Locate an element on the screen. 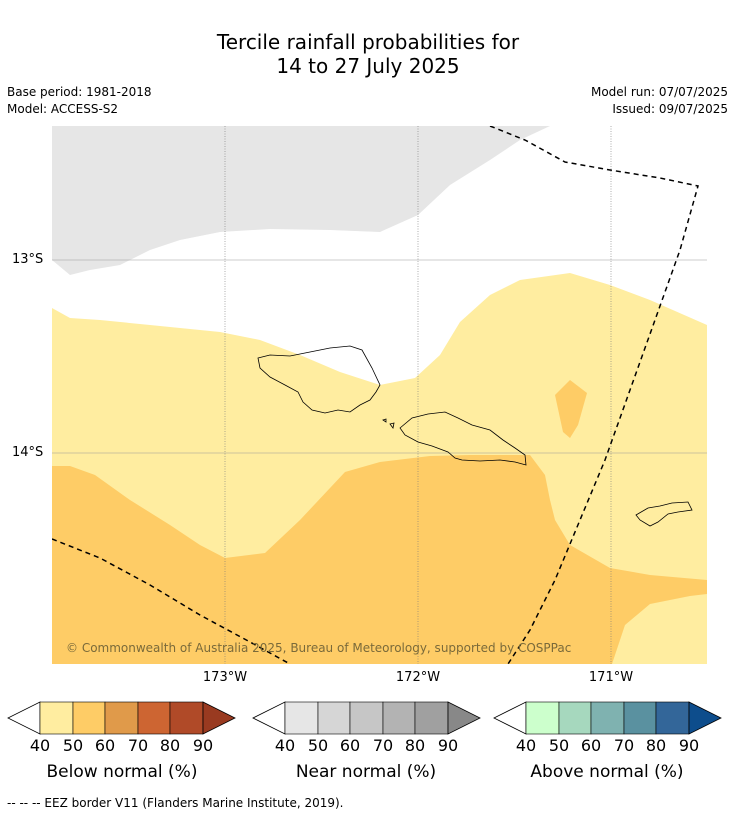 The image size is (736, 816). lat-label-14s: 14°S is located at coordinates (28, 452).